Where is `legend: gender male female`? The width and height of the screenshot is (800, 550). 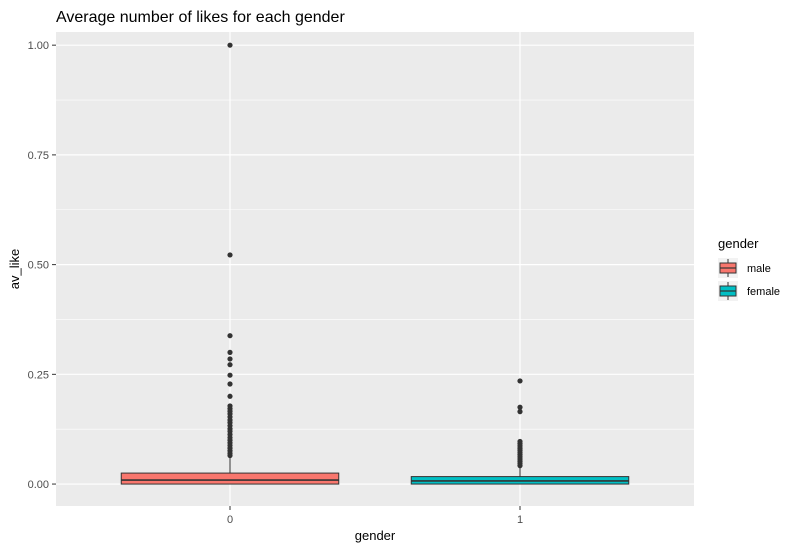 legend: gender male female is located at coordinates (749, 268).